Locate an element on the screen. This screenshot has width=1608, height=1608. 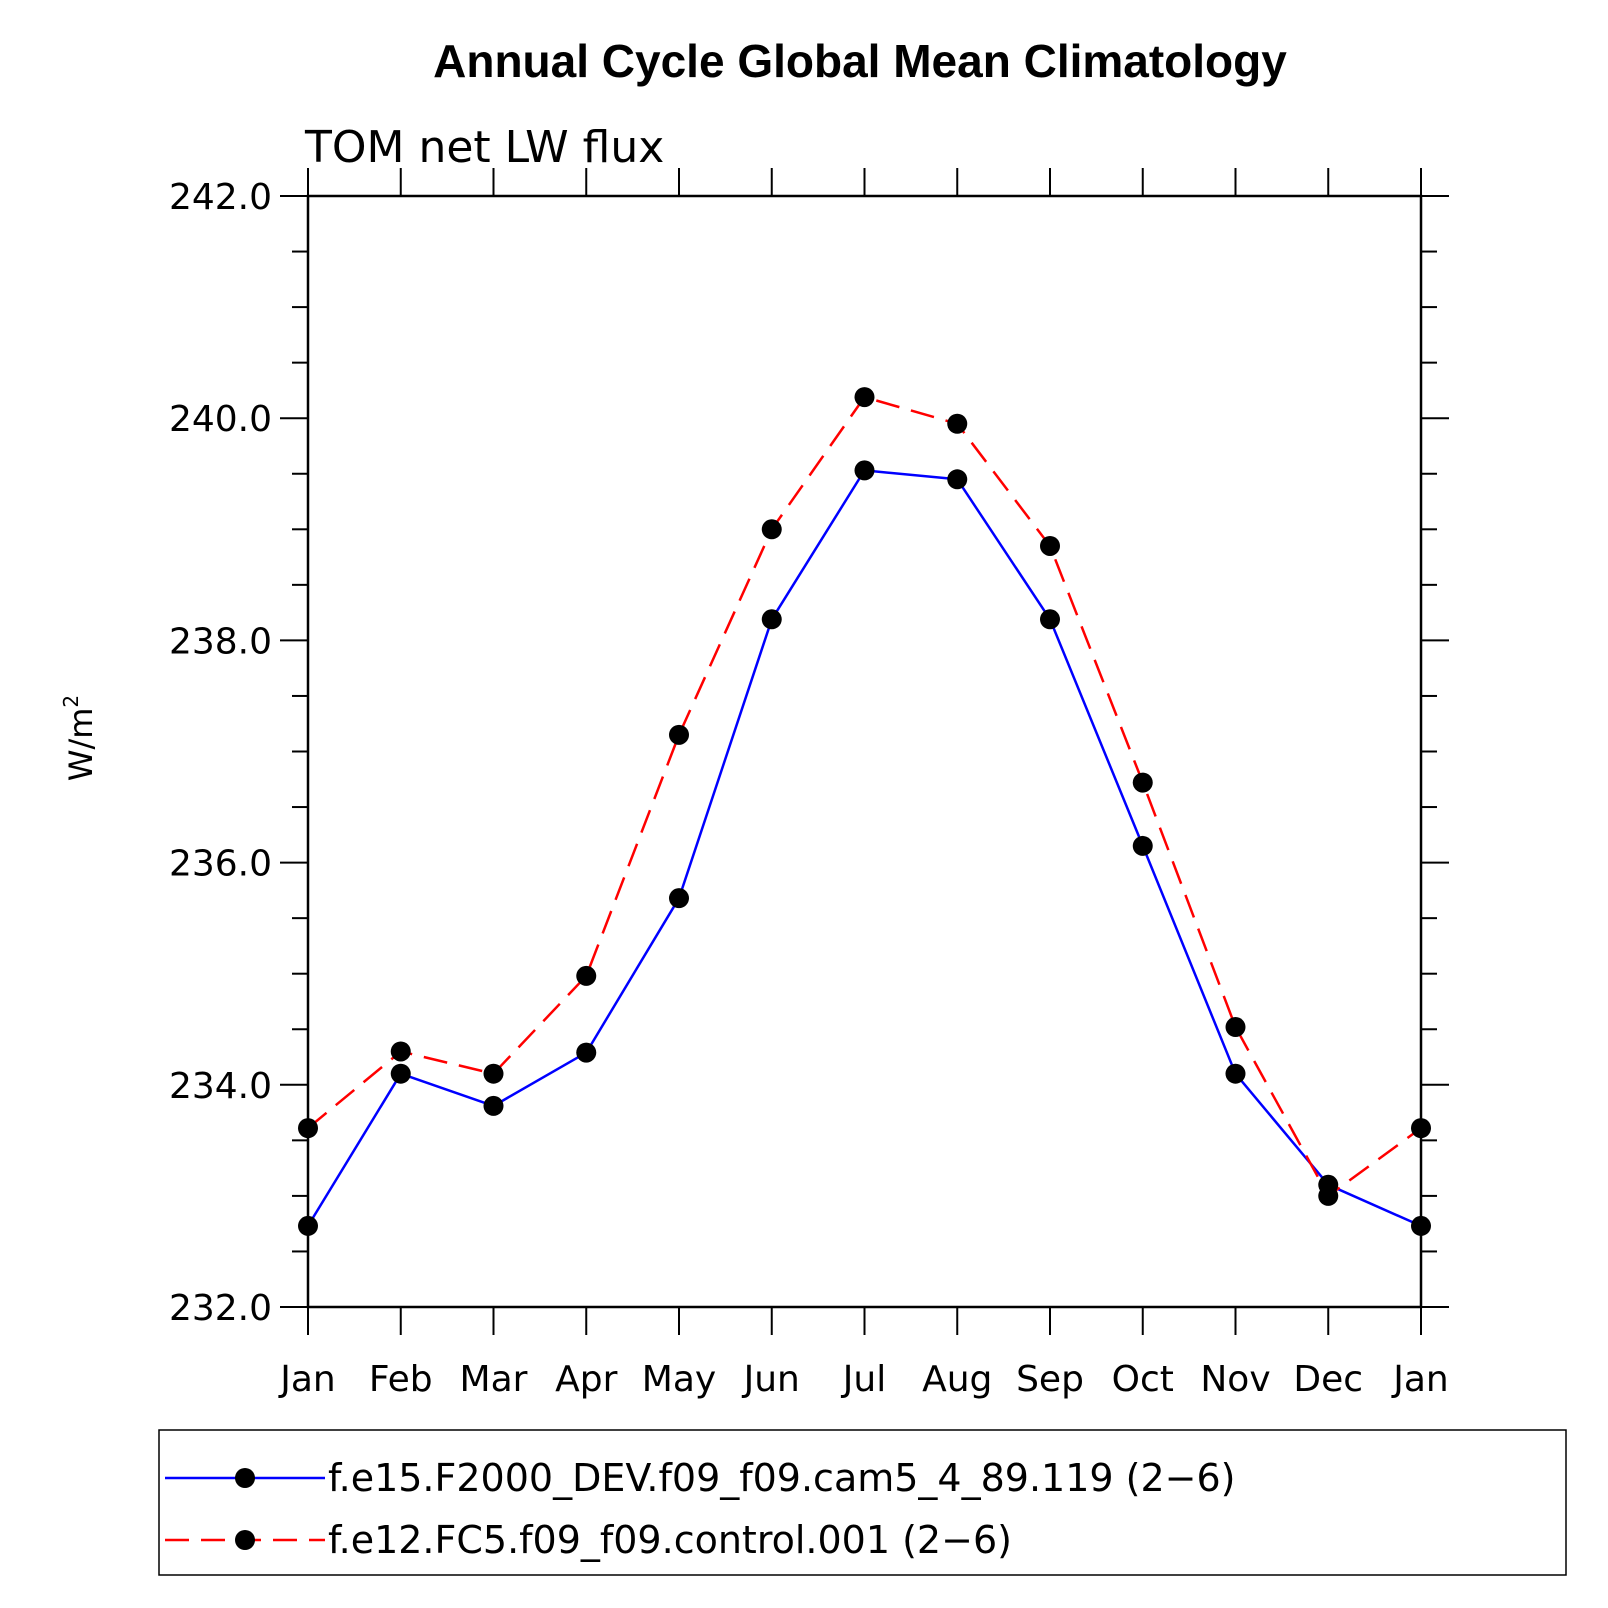
x-tick-label: Dec is located at coordinates (1328, 1379).